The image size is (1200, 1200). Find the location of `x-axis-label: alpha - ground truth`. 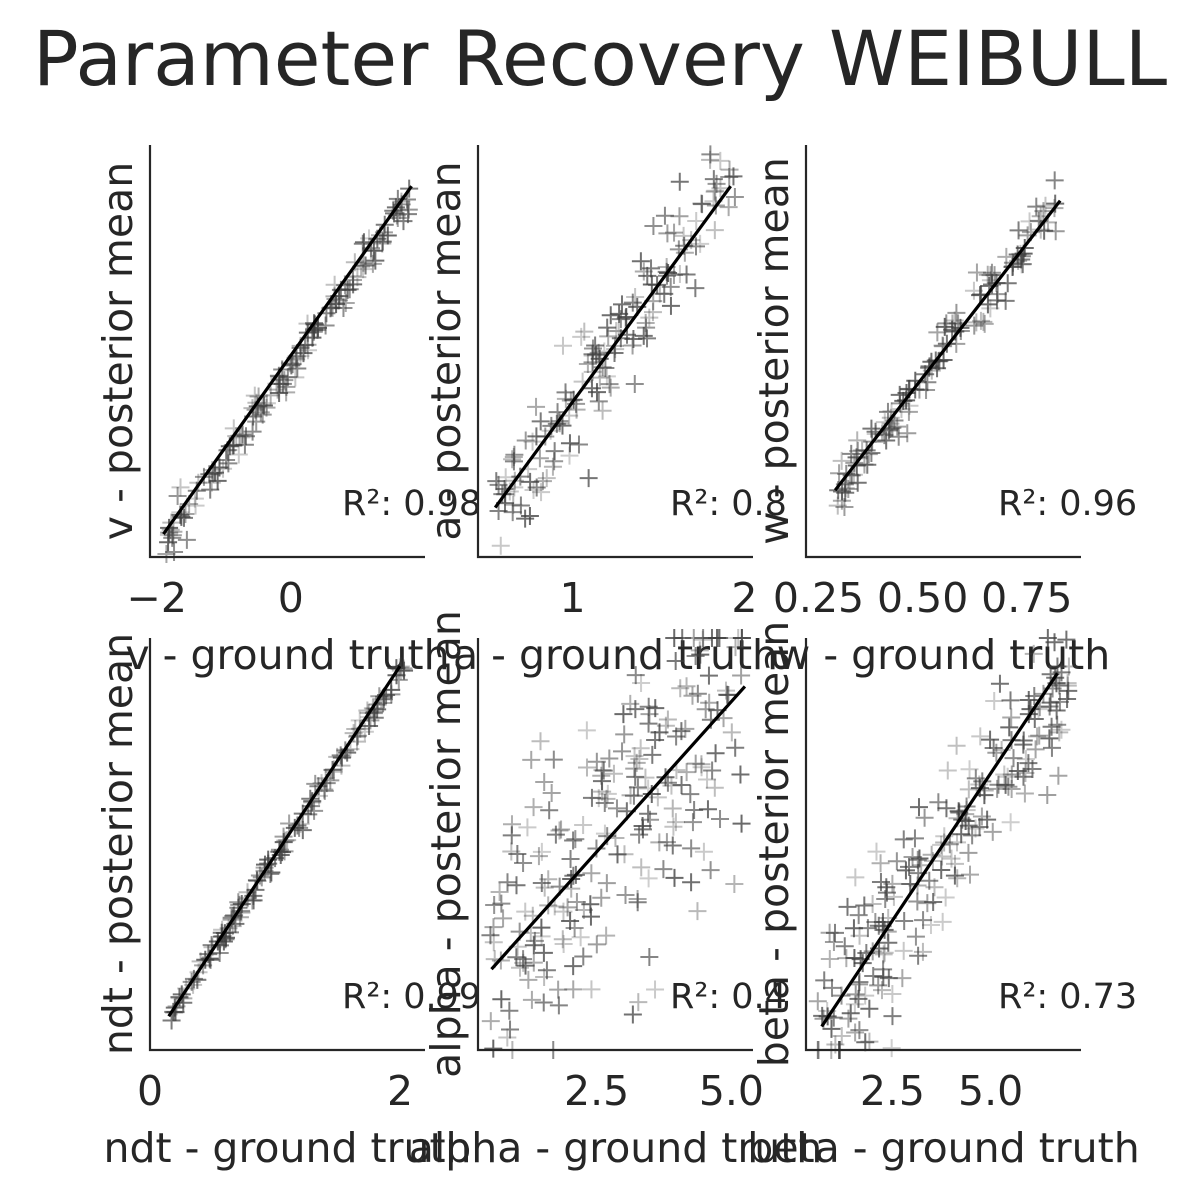

x-axis-label: alpha - ground truth is located at coordinates (616, 1148).